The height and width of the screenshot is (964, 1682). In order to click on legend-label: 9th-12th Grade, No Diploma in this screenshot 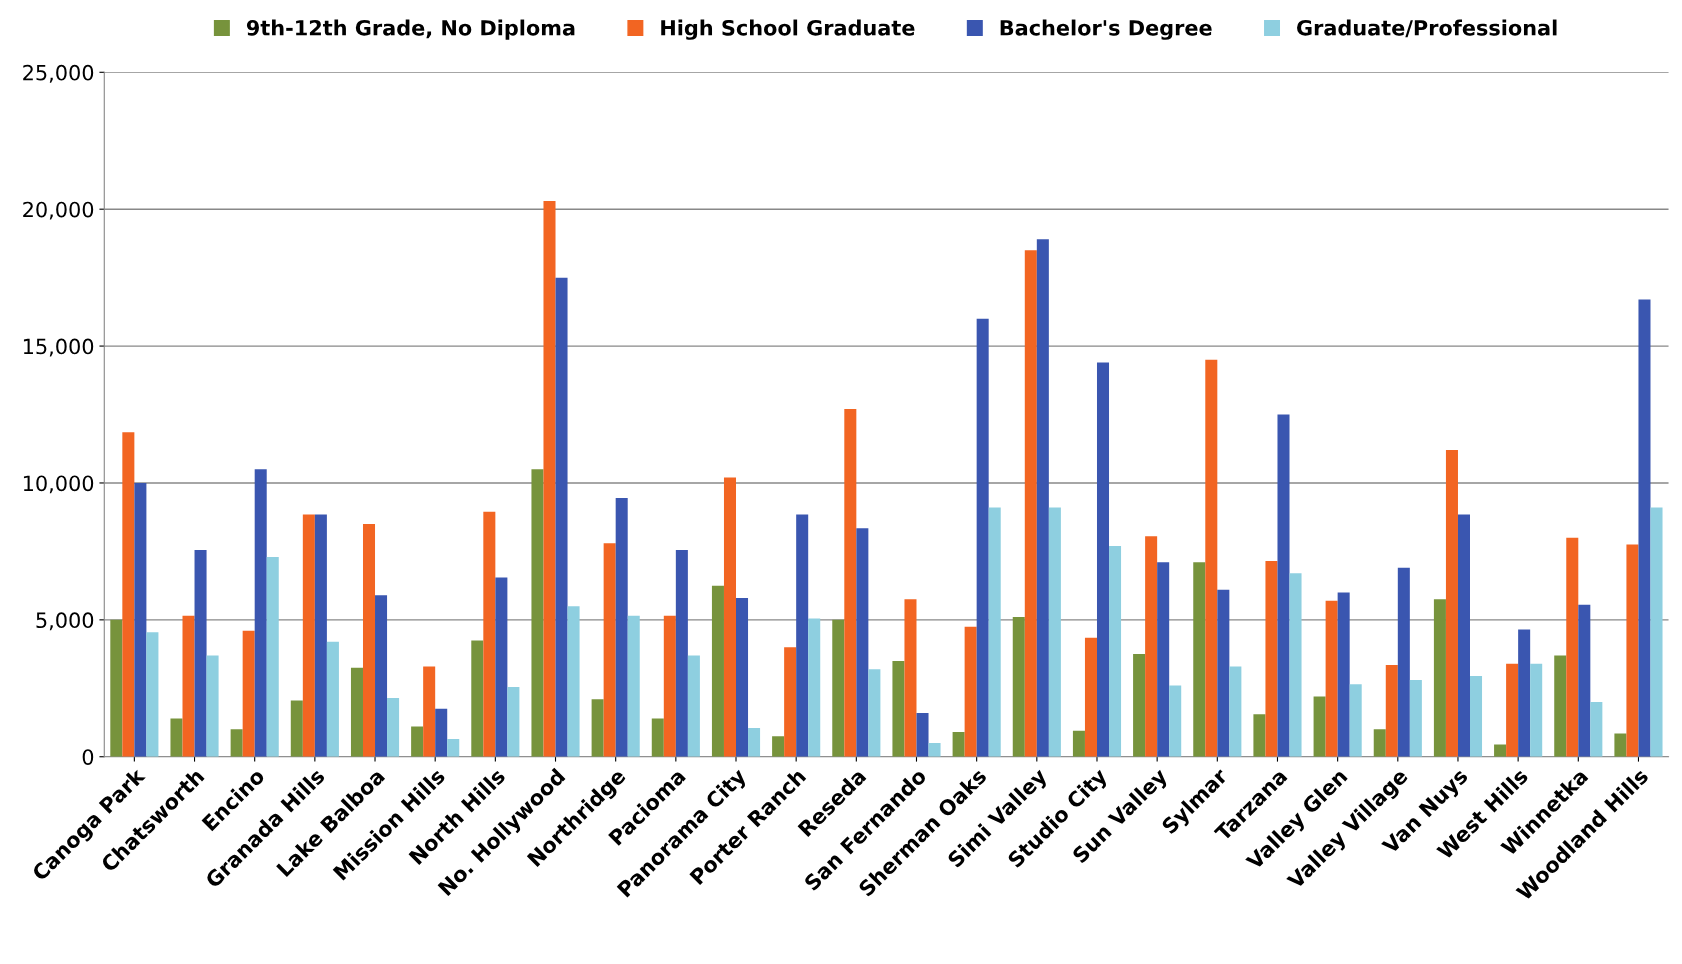, I will do `click(410, 29)`.